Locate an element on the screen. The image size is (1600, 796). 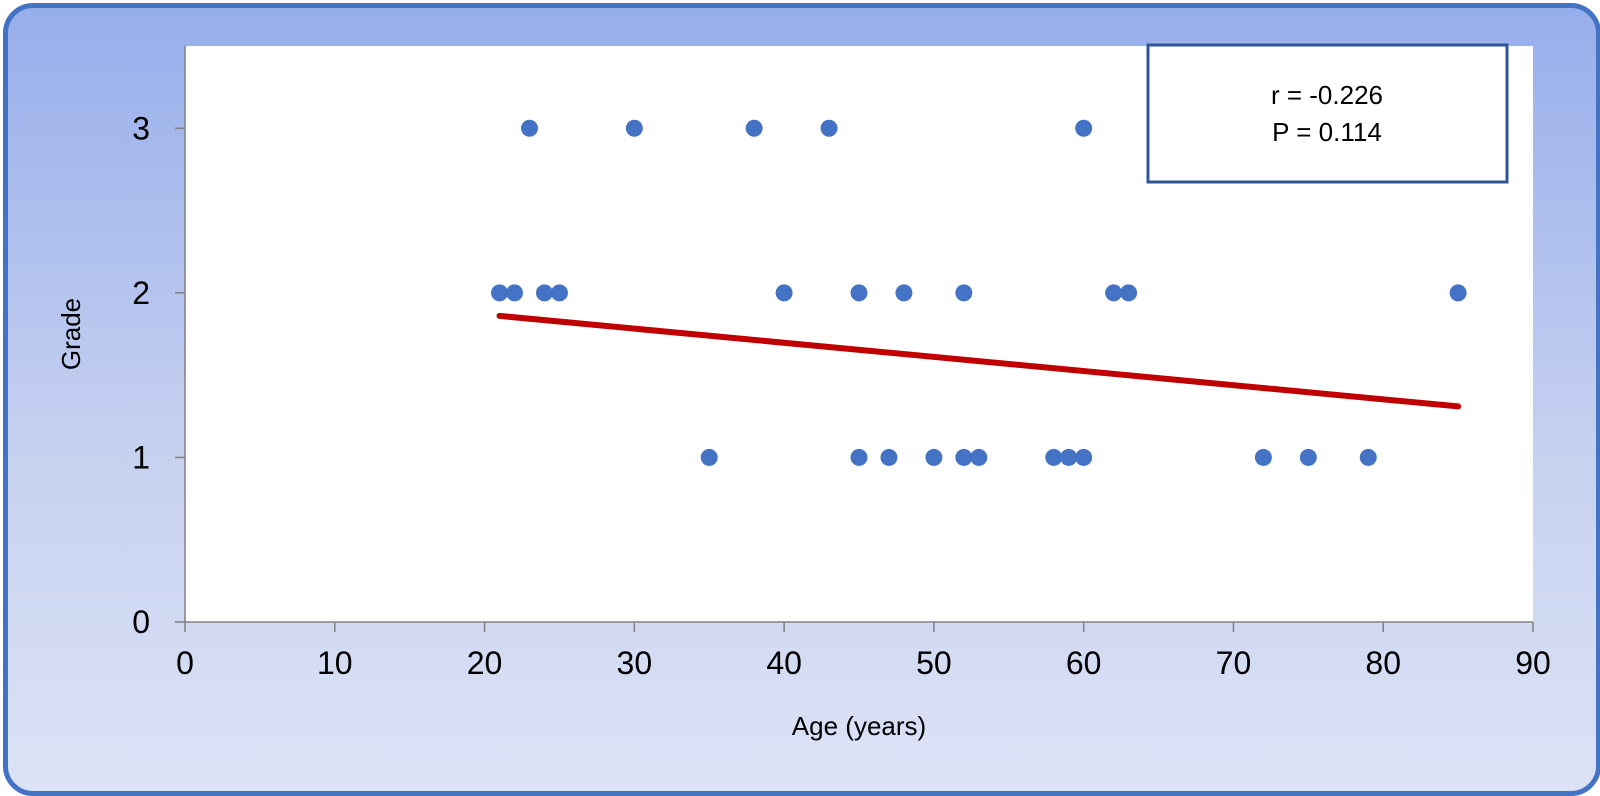
y-tick-label: 3 is located at coordinates (141, 128).